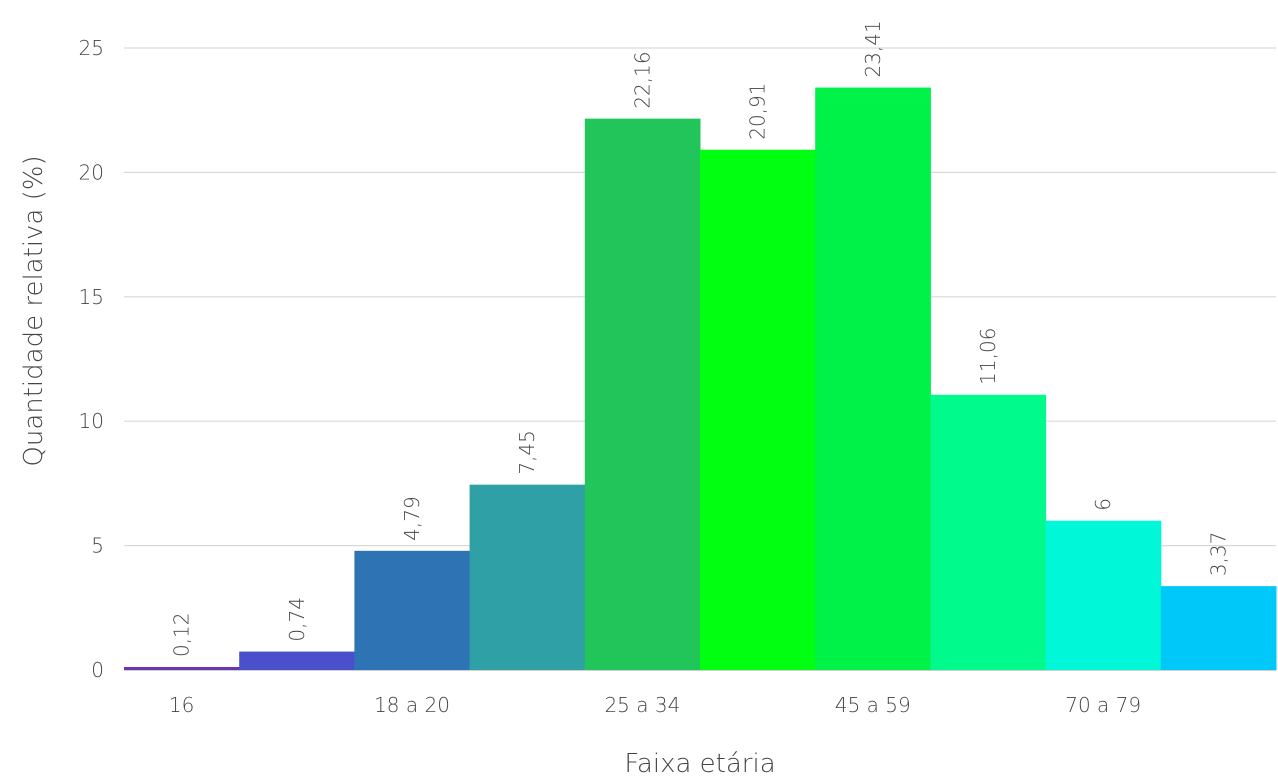 This screenshot has height=782, width=1278. I want to click on x-tick-label: 16, so click(181, 705).